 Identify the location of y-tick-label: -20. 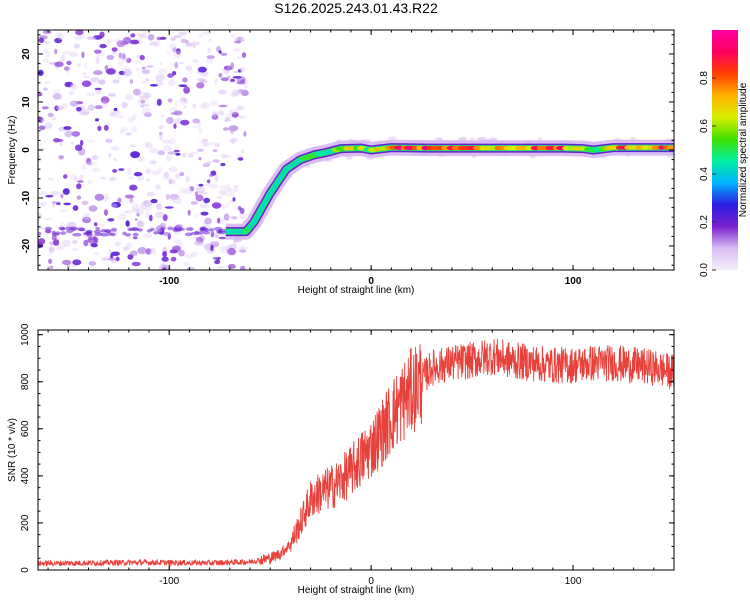
(26, 245).